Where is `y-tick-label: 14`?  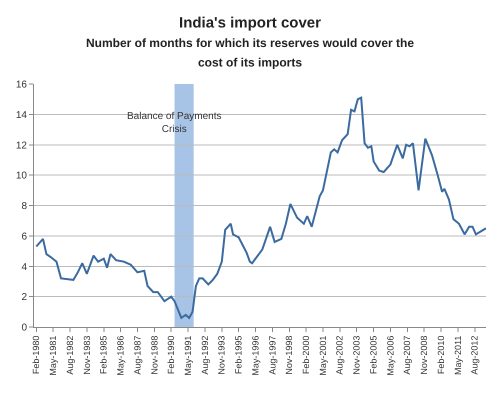 y-tick-label: 14 is located at coordinates (22, 115).